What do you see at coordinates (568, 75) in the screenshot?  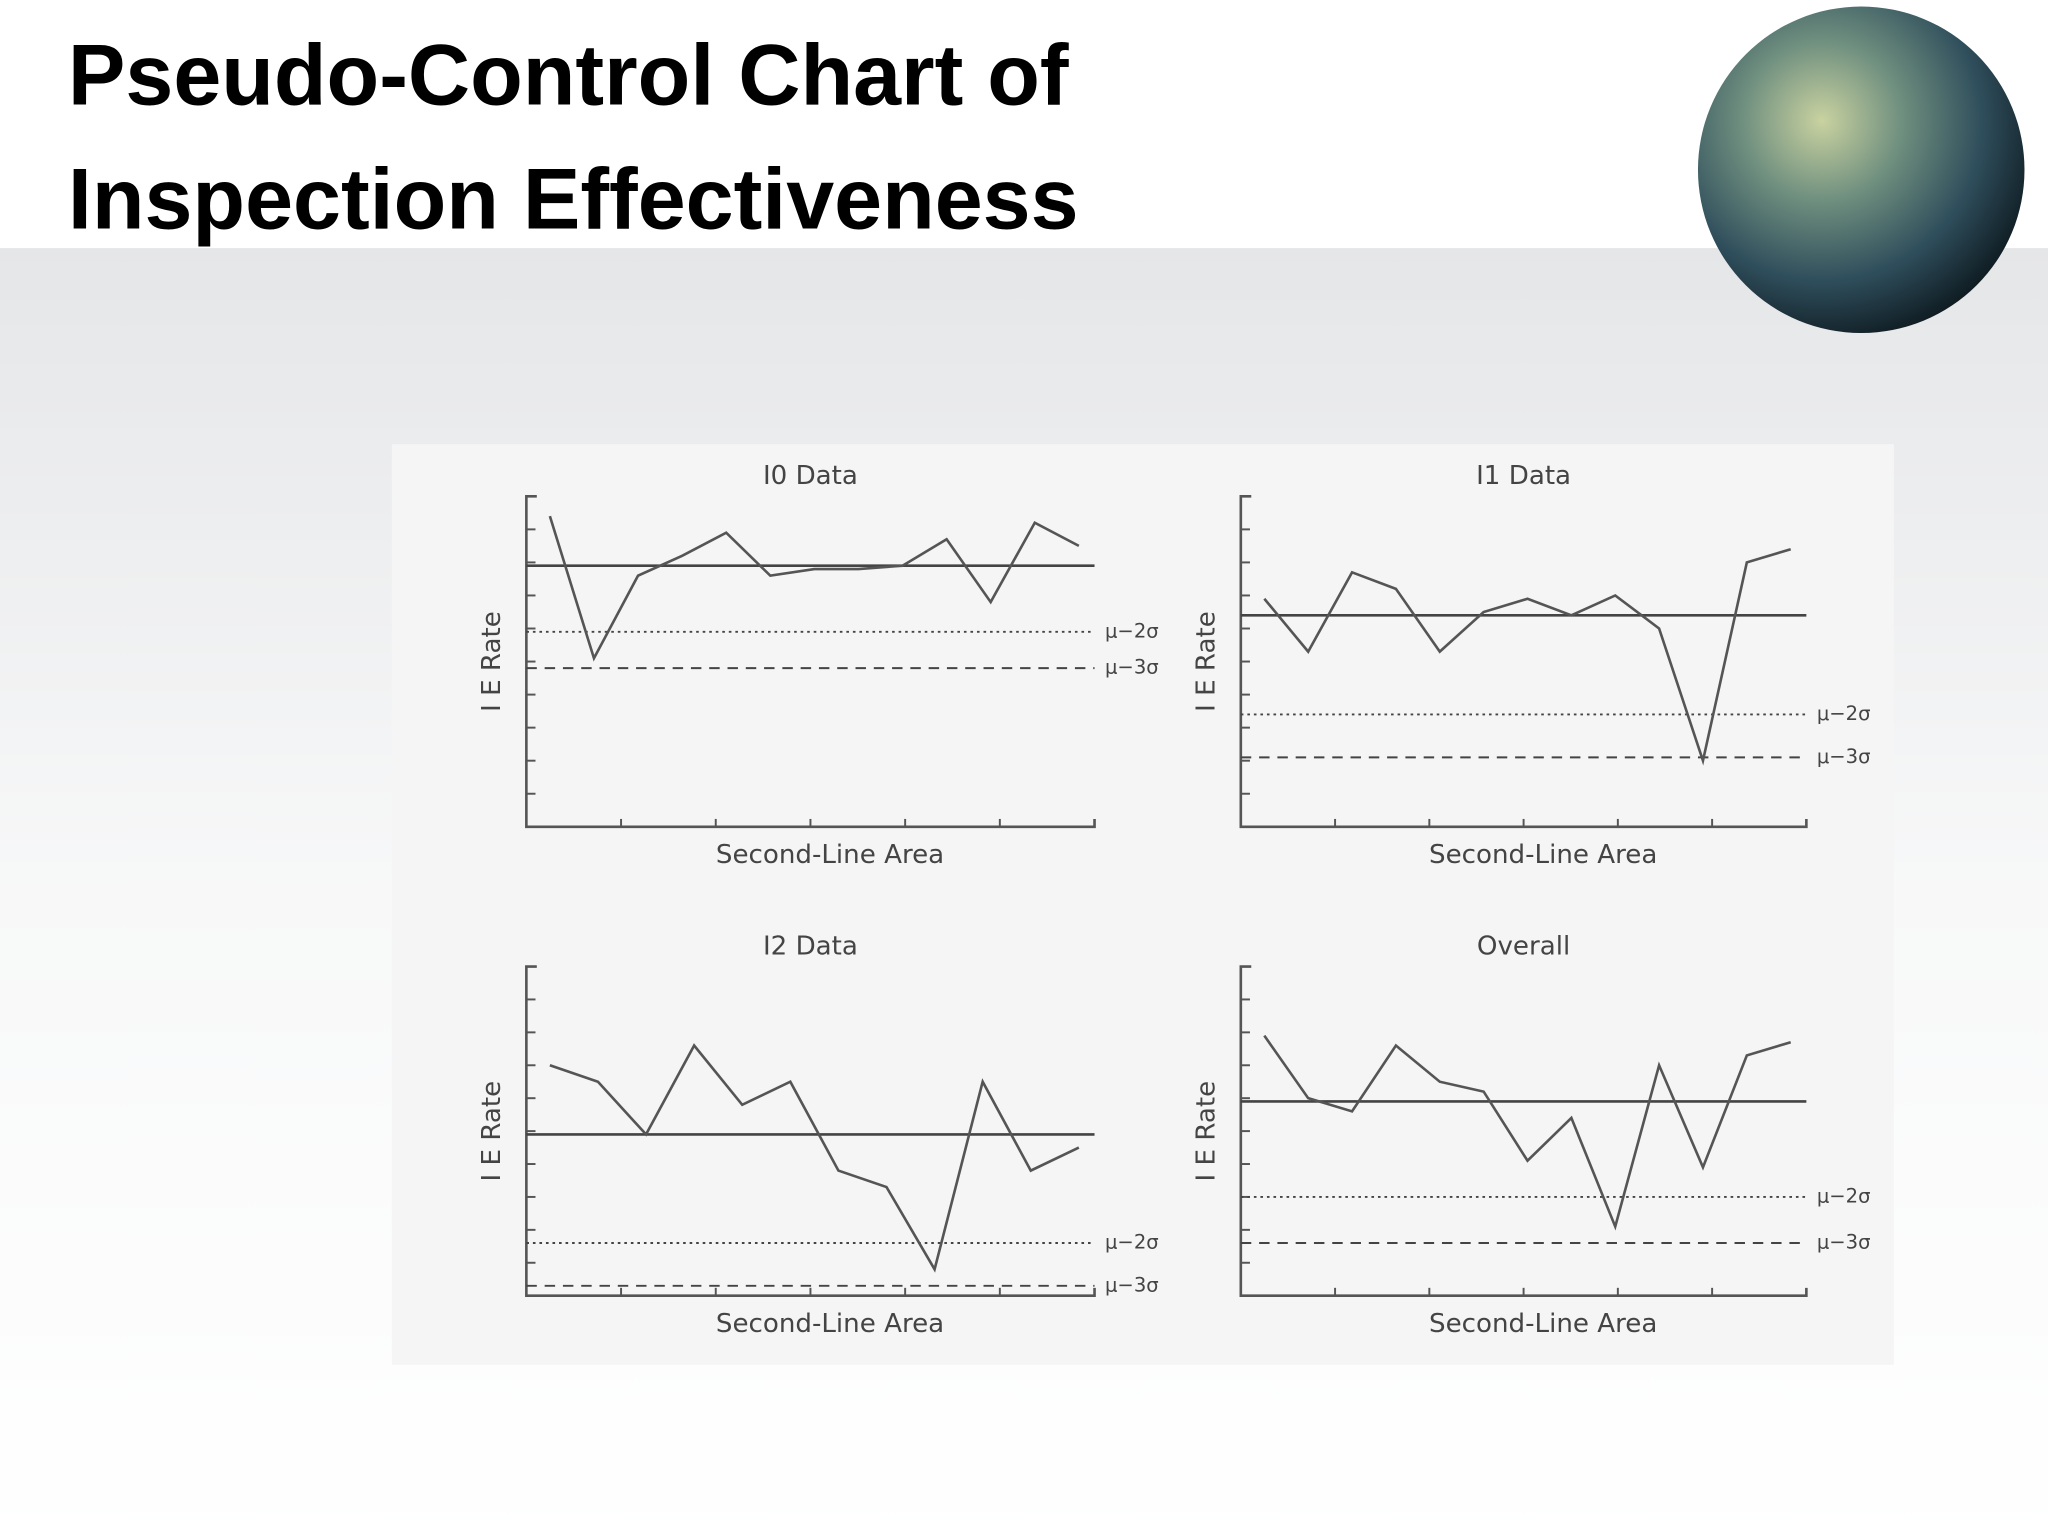 I see `slide-title: Pseudo-Control Chart of` at bounding box center [568, 75].